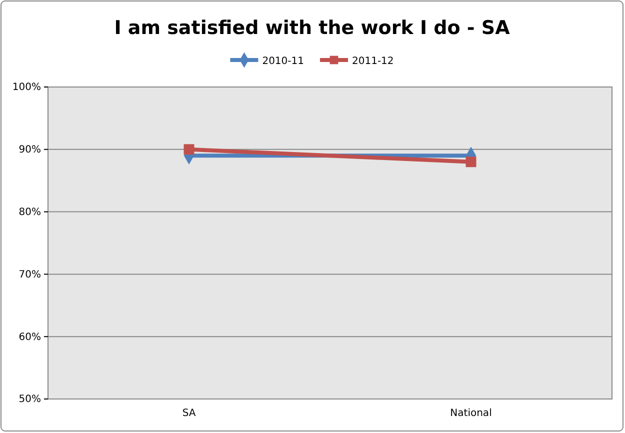 The image size is (625, 433). What do you see at coordinates (29, 400) in the screenshot?
I see `y-tick-label: 50%` at bounding box center [29, 400].